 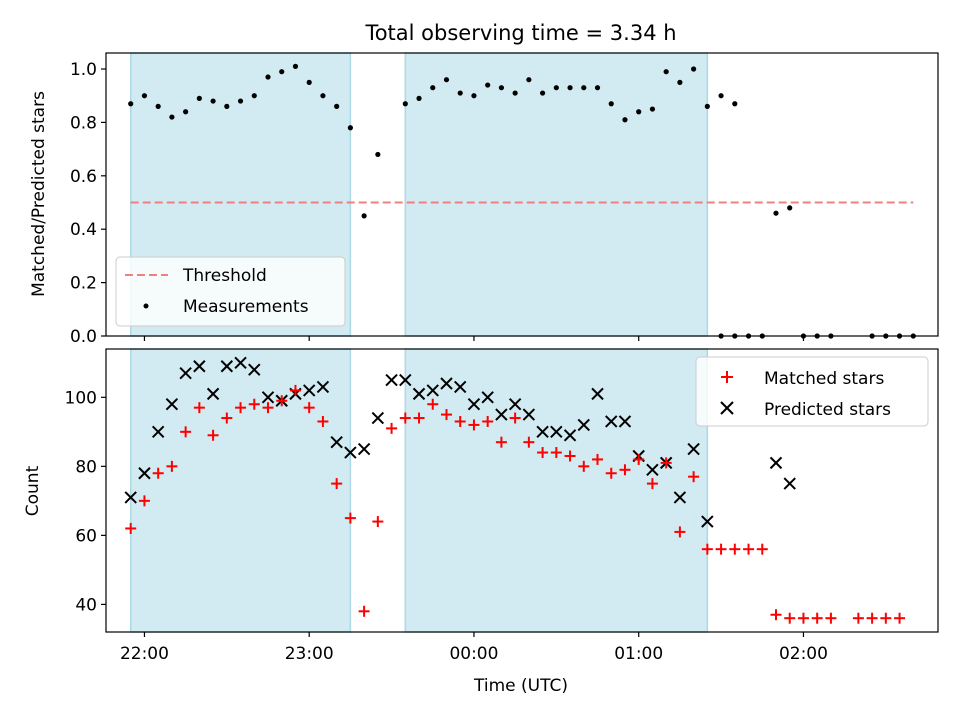 I want to click on x-tick-label: 23:00, so click(x=309, y=654).